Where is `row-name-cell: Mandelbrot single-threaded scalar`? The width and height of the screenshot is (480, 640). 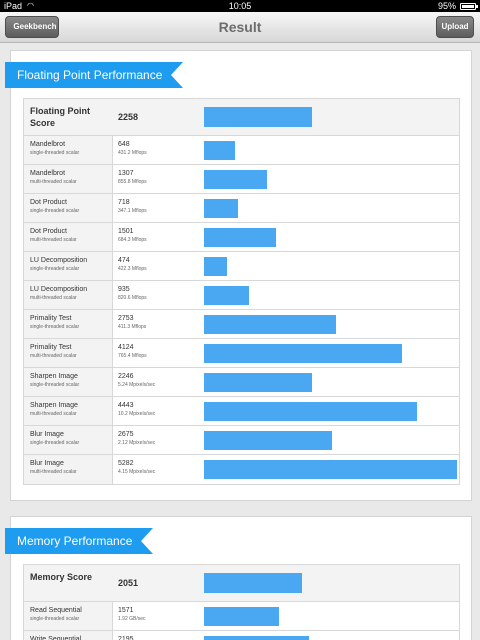
row-name-cell: Mandelbrot single-threaded scalar is located at coordinates (68, 150).